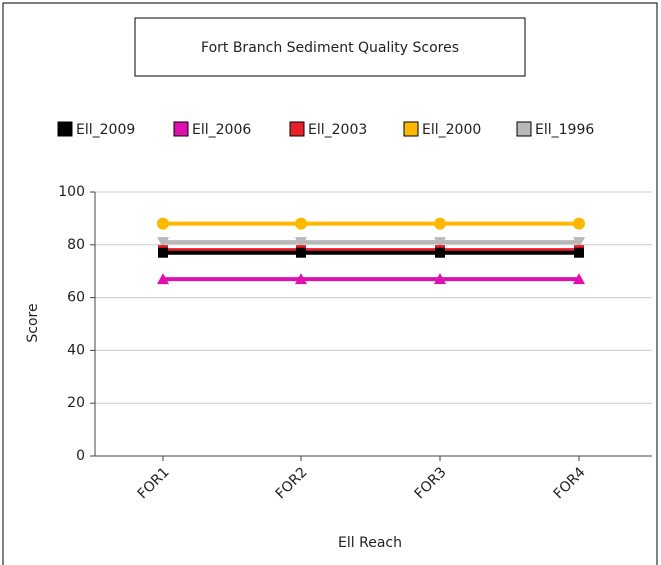 This screenshot has height=565, width=661. I want to click on legend-label: Ell_2003, so click(337, 130).